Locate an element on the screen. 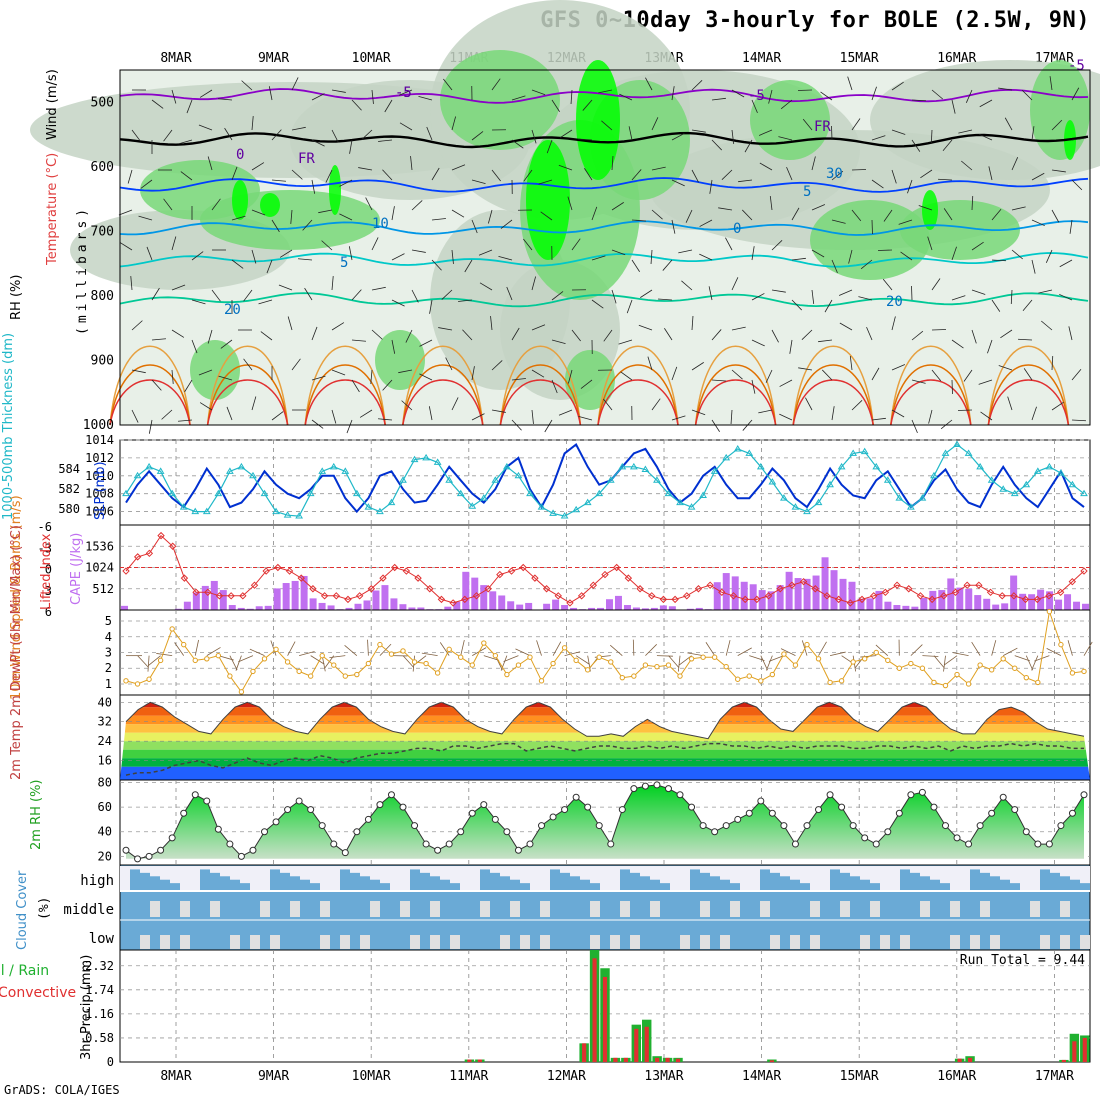  wind-tick: 5 is located at coordinates (108, 621).